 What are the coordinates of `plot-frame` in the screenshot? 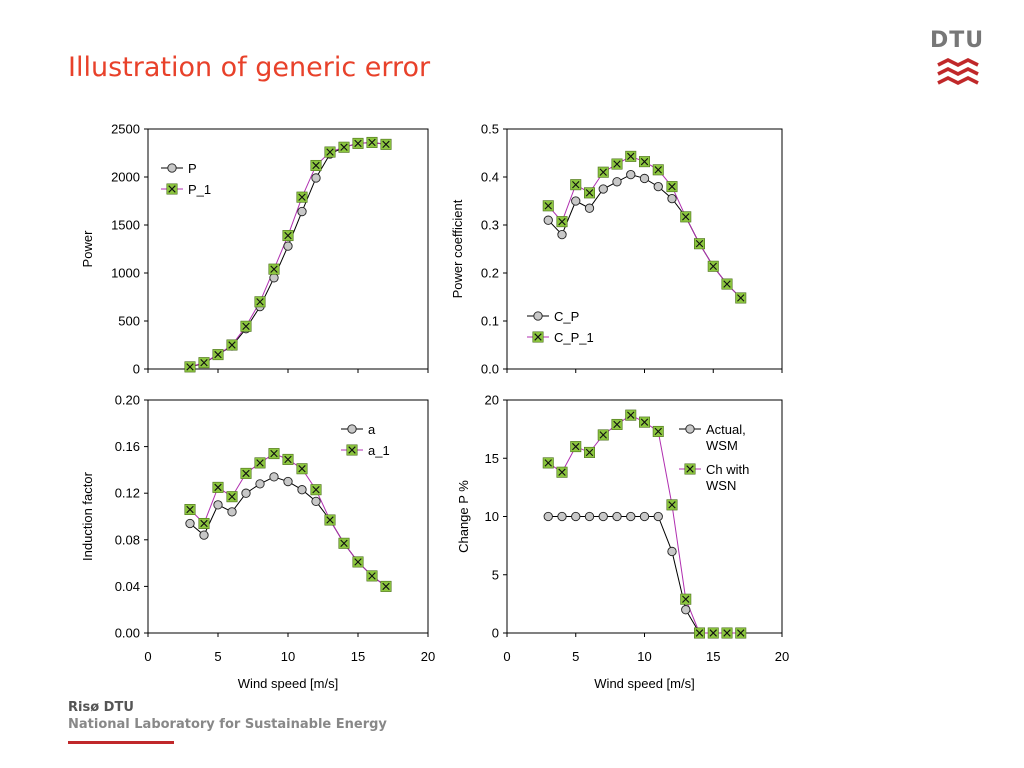 It's located at (288, 516).